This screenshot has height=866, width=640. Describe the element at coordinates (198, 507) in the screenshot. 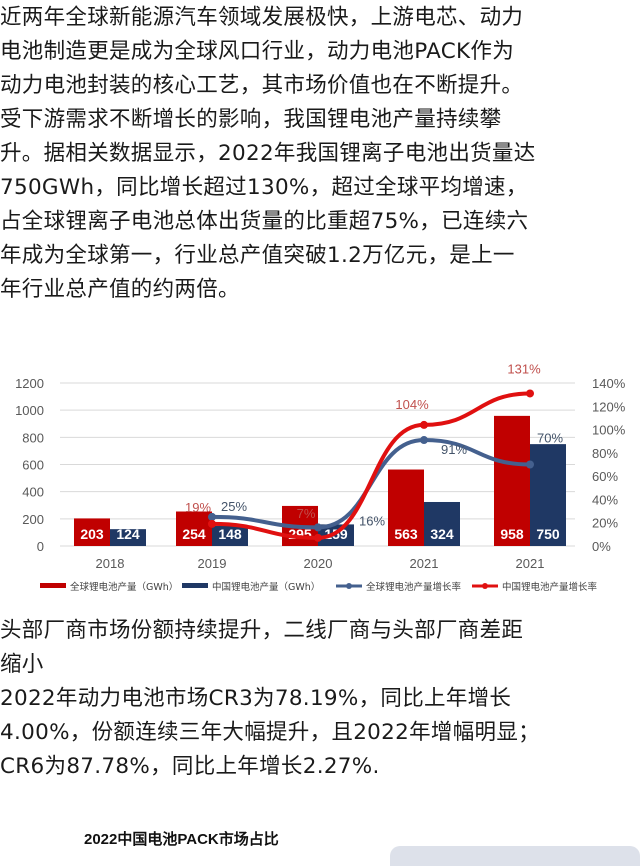

I see `point-label: 19%` at that location.